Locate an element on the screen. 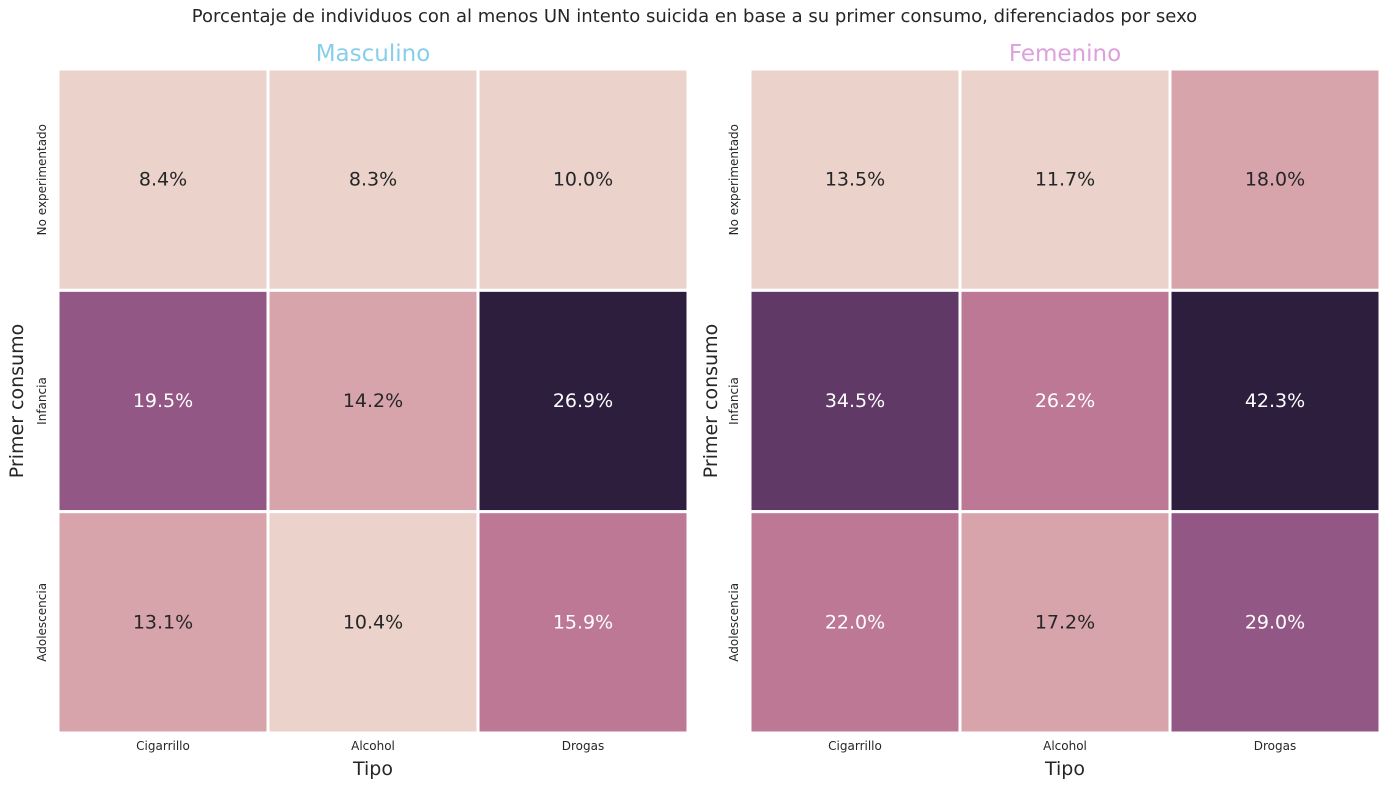 This screenshot has width=1389, height=789. cell-value-label: 34.5% is located at coordinates (855, 401).